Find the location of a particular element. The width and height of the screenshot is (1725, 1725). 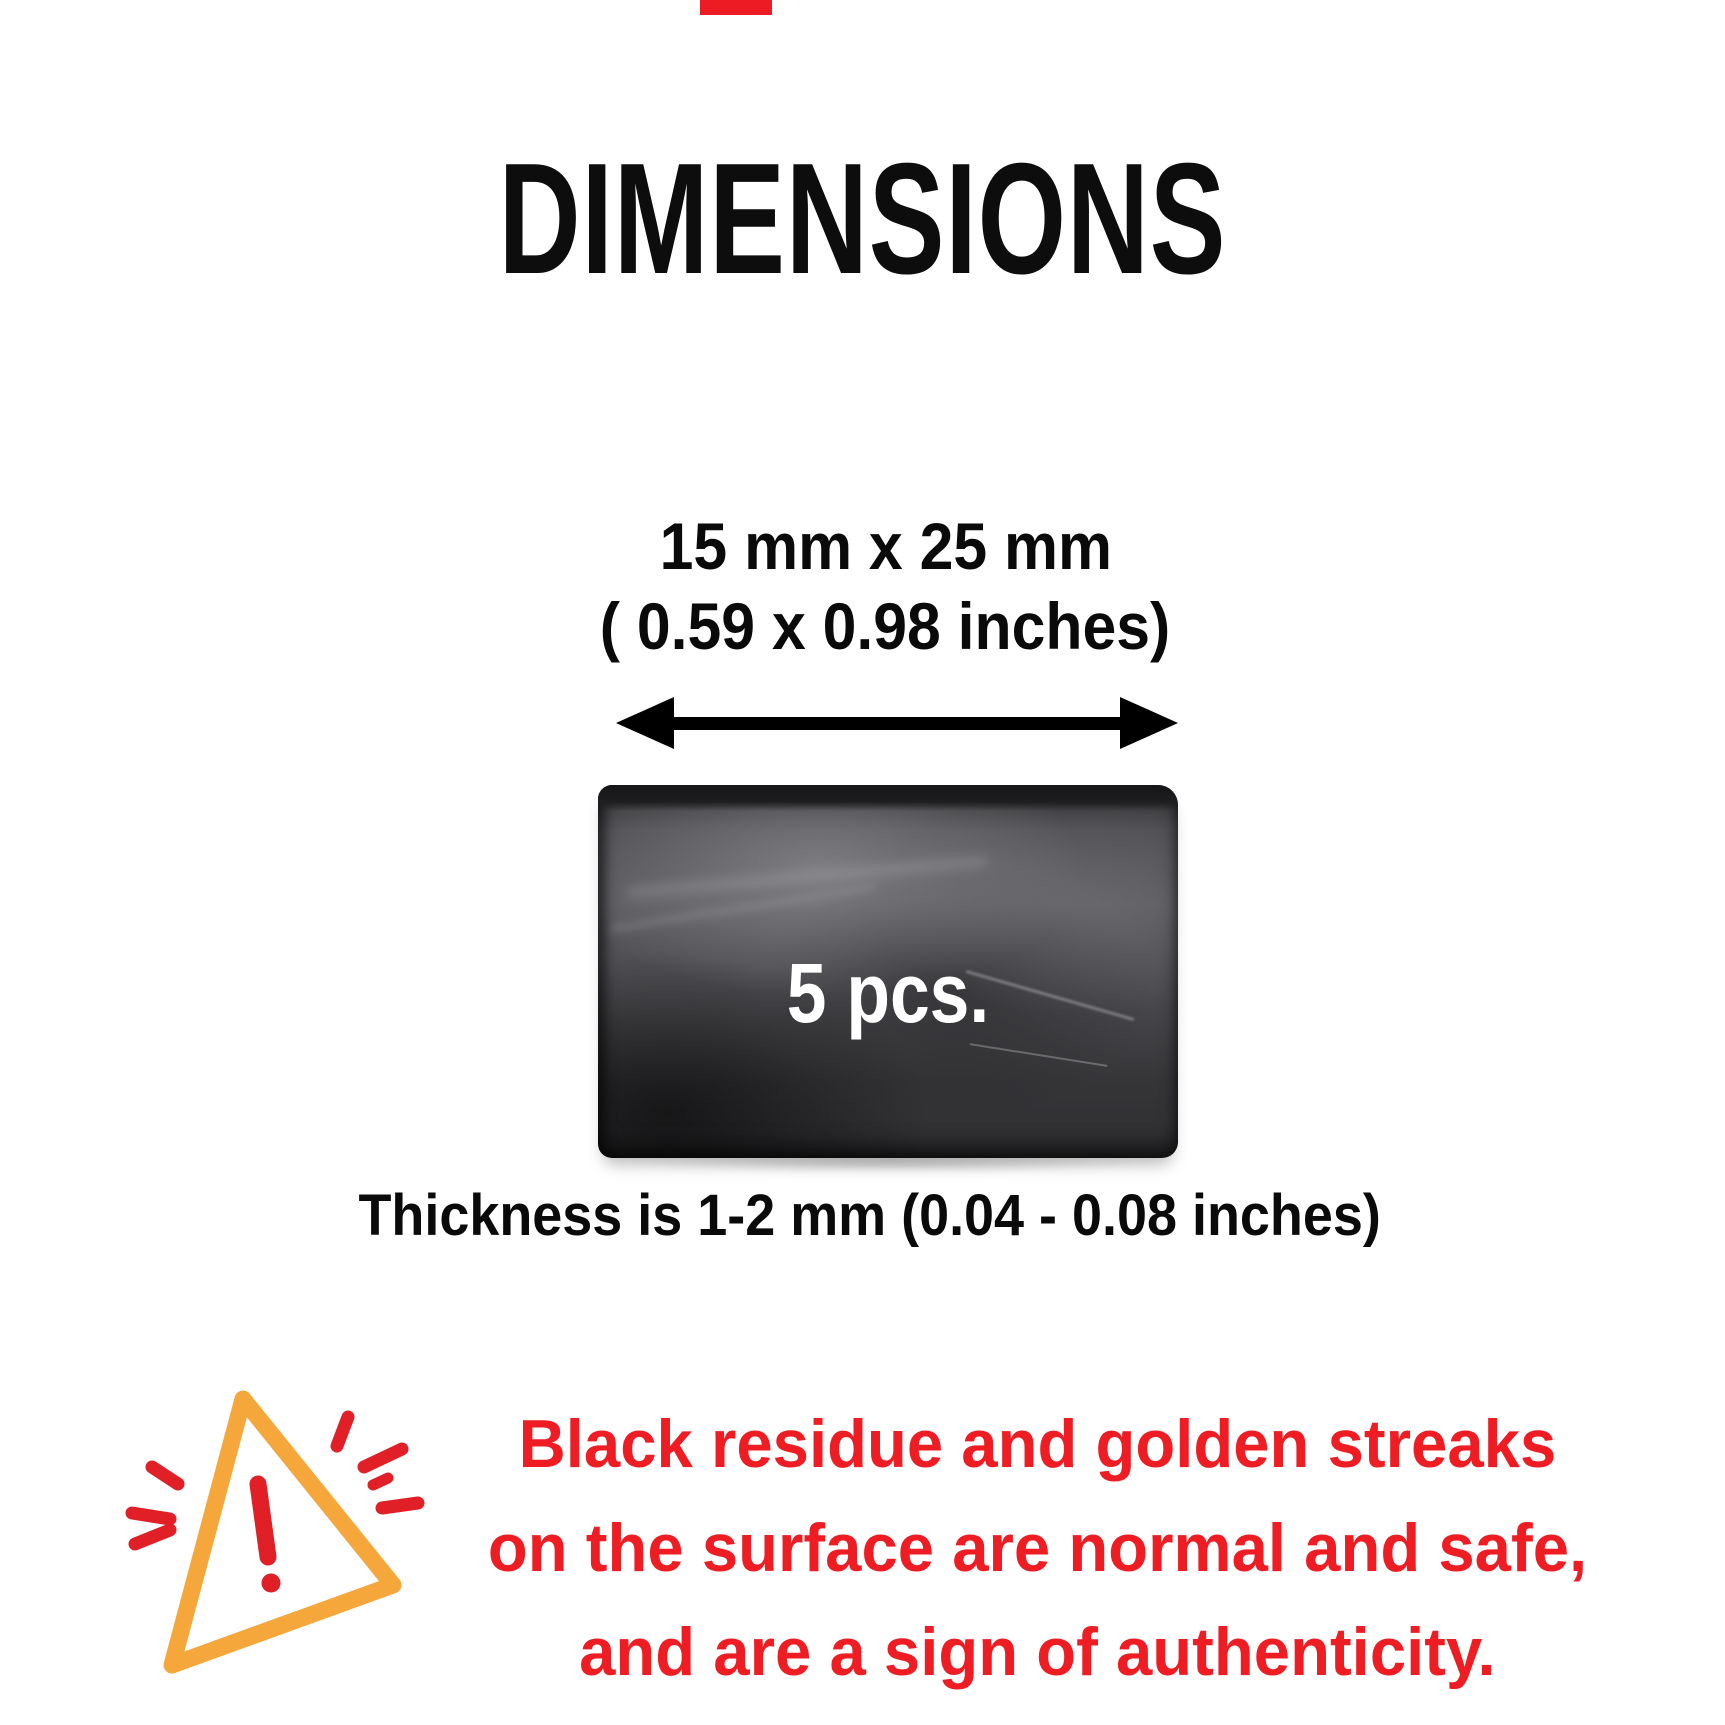

page-title: DIMENSIONS is located at coordinates (862, 219).